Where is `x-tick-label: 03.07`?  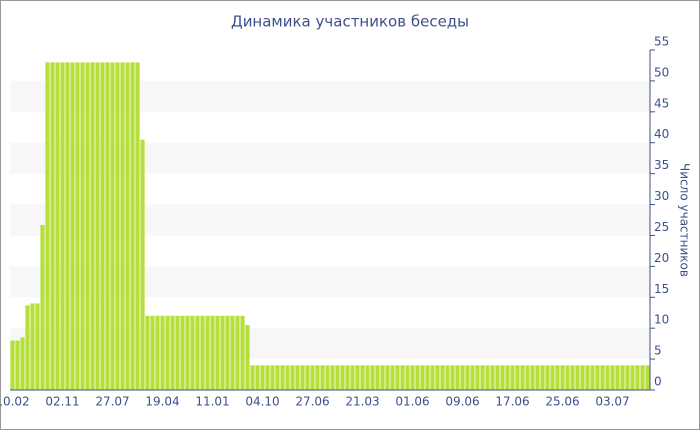
x-tick-label: 03.07 is located at coordinates (612, 402).